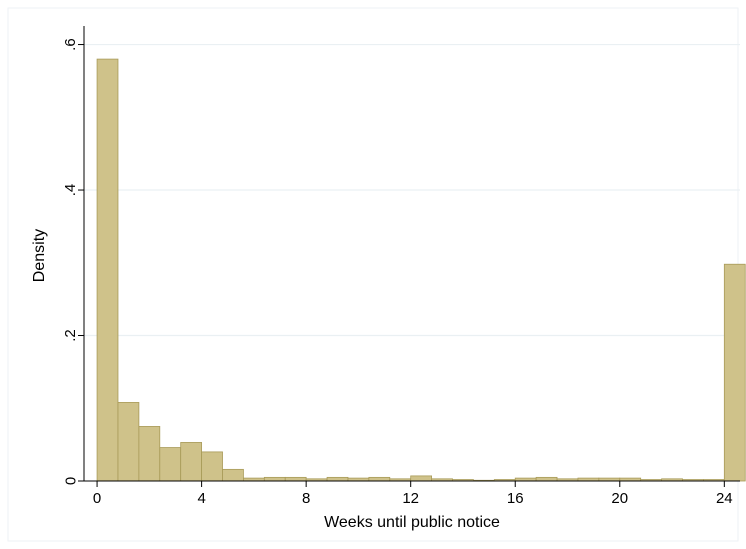  Describe the element at coordinates (410, 498) in the screenshot. I see `x-tick-label-3: 12` at that location.